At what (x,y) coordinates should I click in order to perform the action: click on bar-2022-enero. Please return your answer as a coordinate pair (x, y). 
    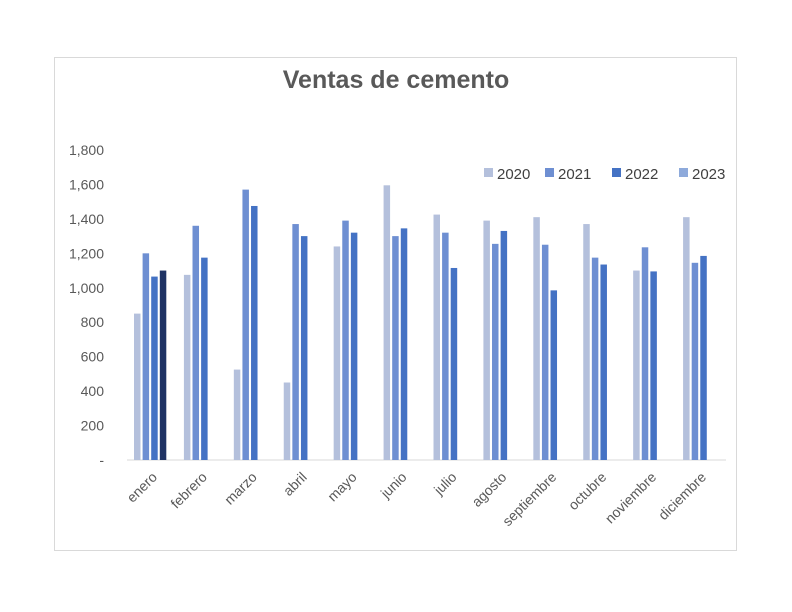
    Looking at the image, I should click on (154, 368).